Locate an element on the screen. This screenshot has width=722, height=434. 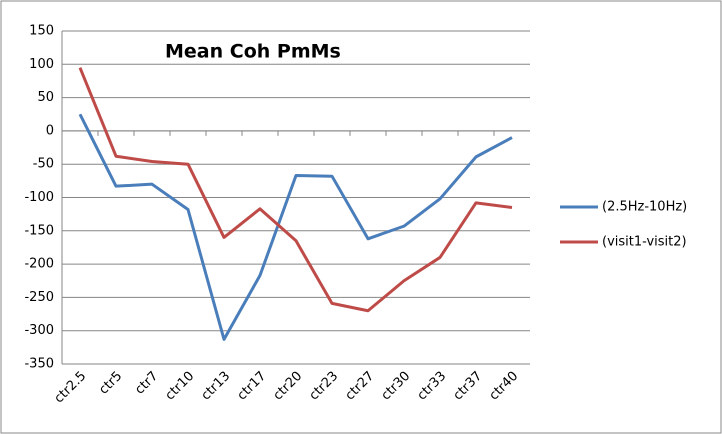
y-tick-label: 150 is located at coordinates (41, 31).